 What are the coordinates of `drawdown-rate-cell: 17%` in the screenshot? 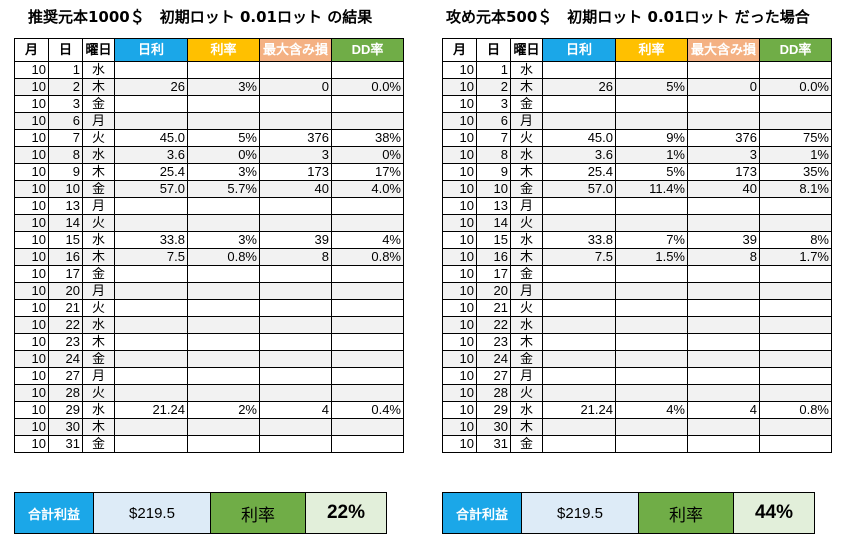 It's located at (367, 172).